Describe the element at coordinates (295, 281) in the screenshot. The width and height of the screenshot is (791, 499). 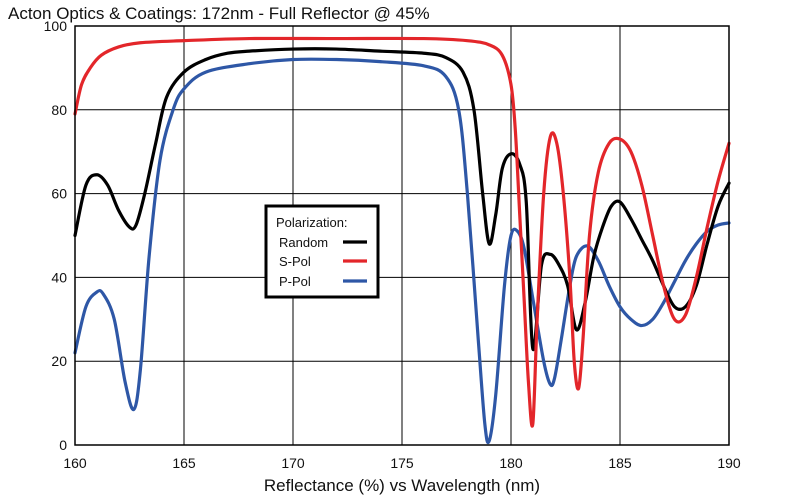
I see `legend-label-p-pol: P-Pol` at that location.